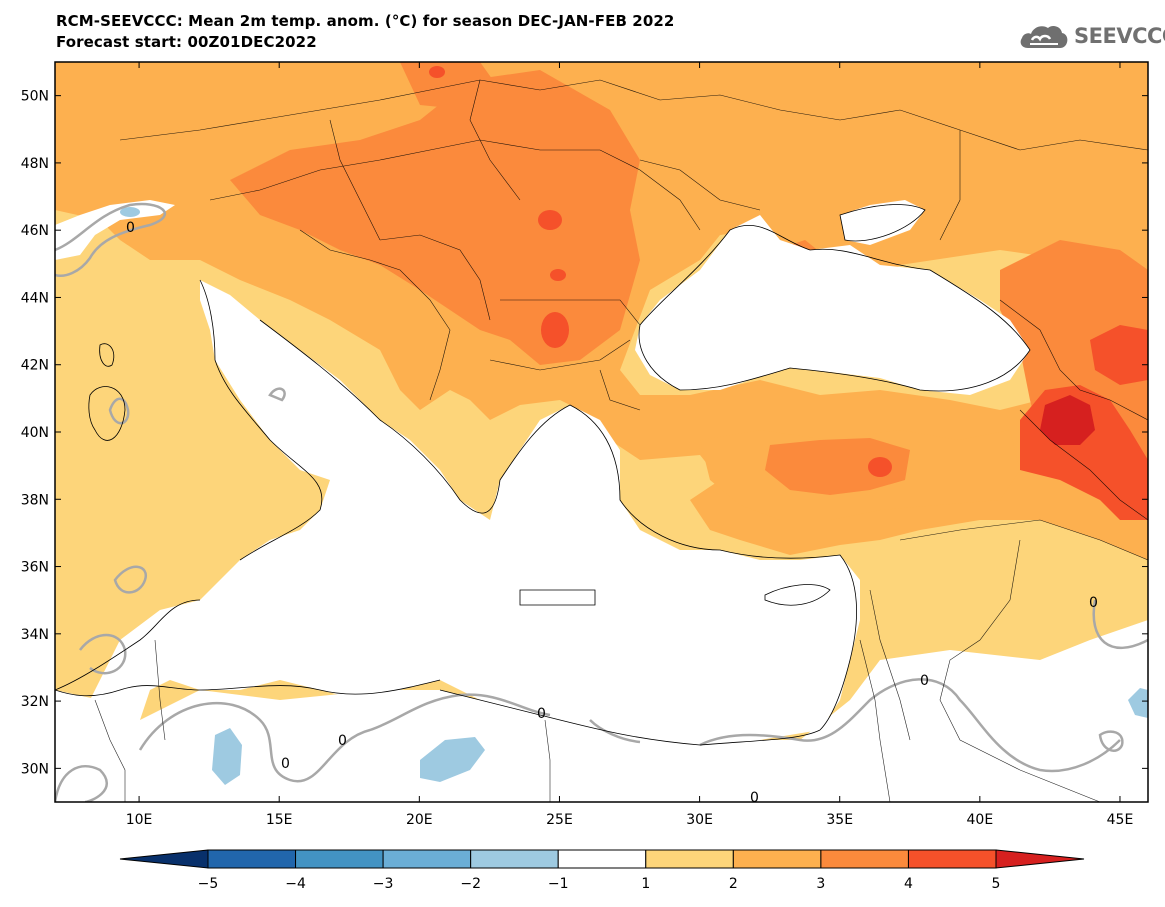  I want to click on lon-tick-label: 25E, so click(559, 820).